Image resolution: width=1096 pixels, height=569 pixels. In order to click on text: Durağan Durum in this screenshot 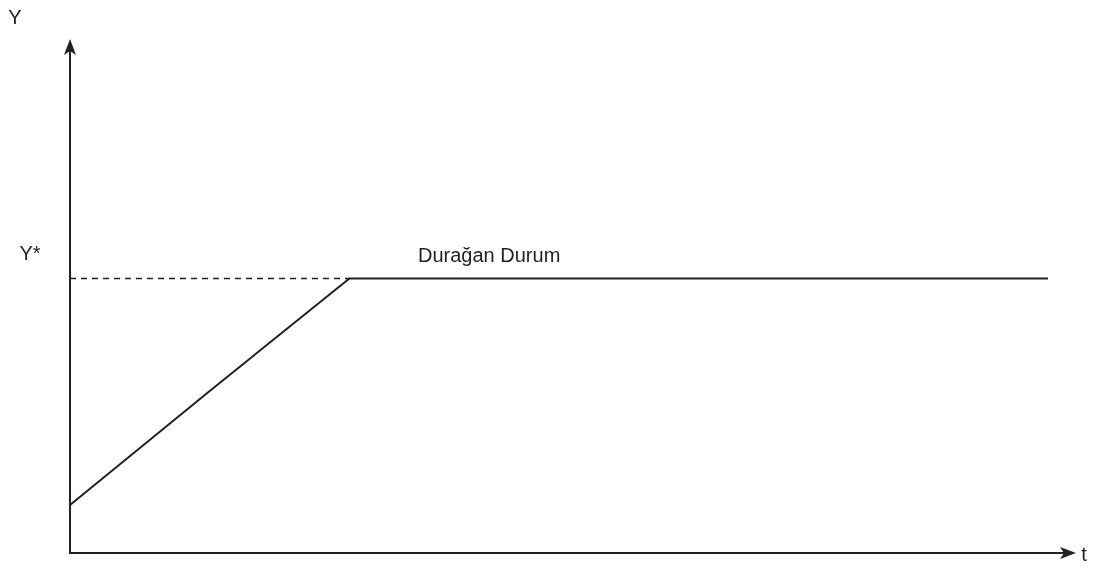, I will do `click(489, 254)`.